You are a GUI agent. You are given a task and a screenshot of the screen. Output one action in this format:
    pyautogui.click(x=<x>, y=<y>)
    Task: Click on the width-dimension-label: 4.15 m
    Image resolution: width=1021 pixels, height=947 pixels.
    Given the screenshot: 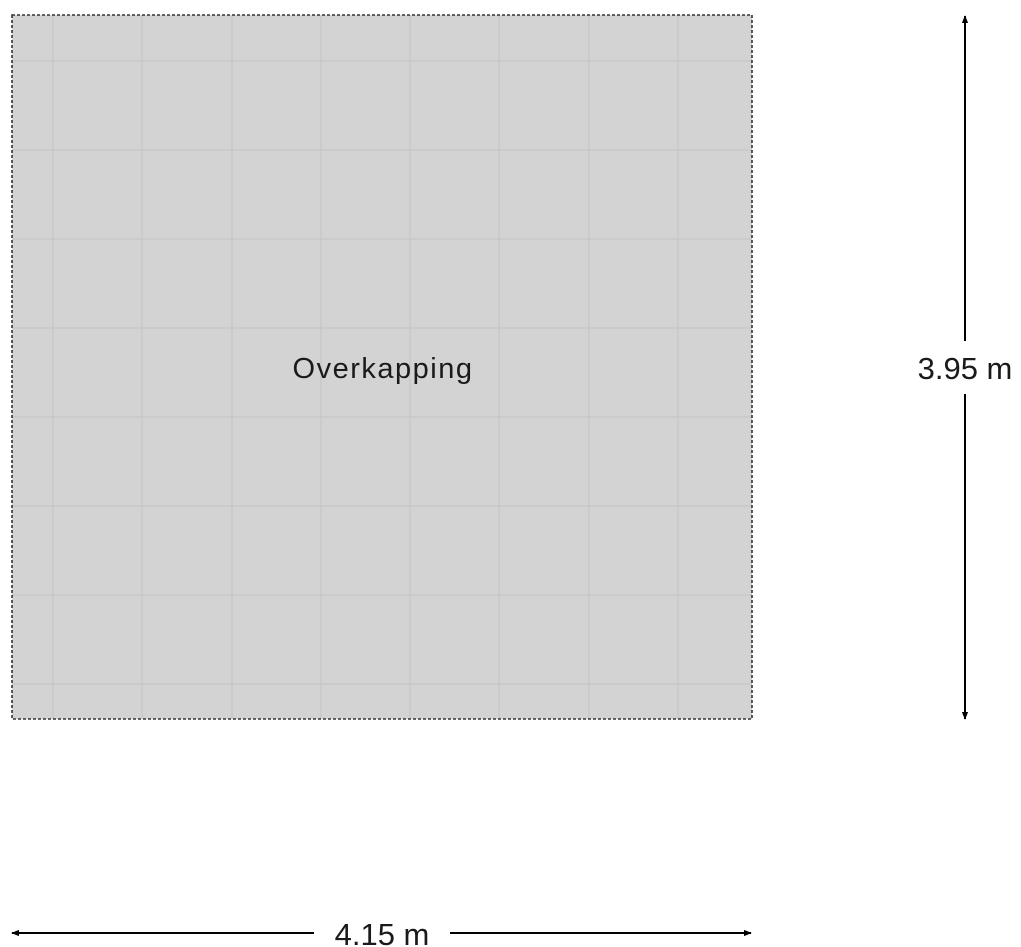 What is the action you would take?
    pyautogui.click(x=382, y=932)
    